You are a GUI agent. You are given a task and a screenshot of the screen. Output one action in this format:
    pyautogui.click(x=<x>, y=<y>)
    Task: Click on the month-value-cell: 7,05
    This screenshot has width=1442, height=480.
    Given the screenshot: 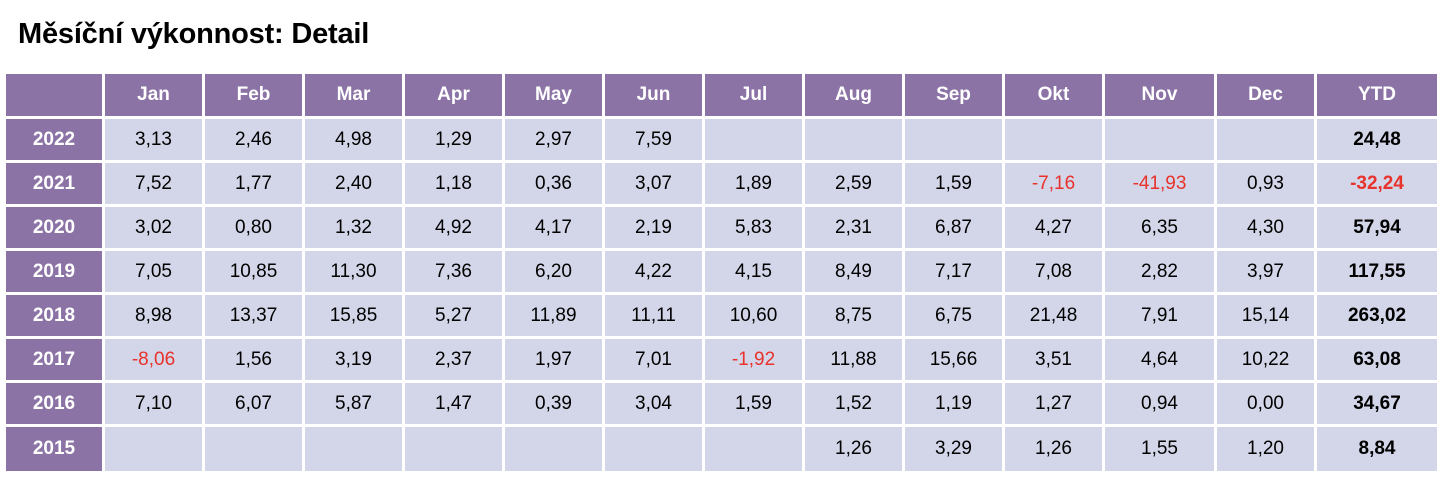 What is the action you would take?
    pyautogui.click(x=153, y=271)
    